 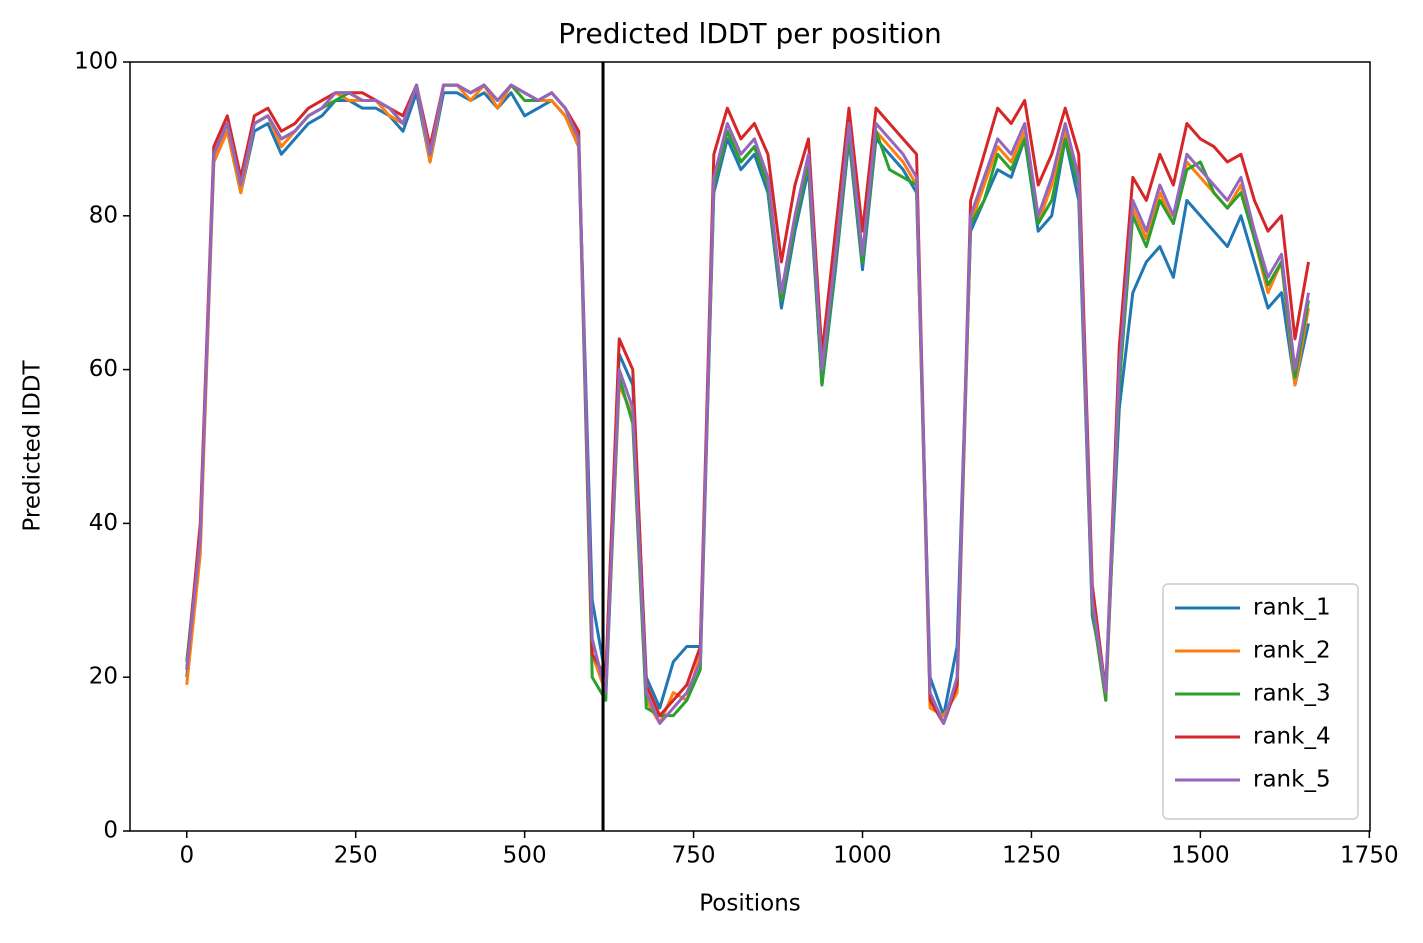 What do you see at coordinates (186, 856) in the screenshot?
I see `x-tick-label: 0` at bounding box center [186, 856].